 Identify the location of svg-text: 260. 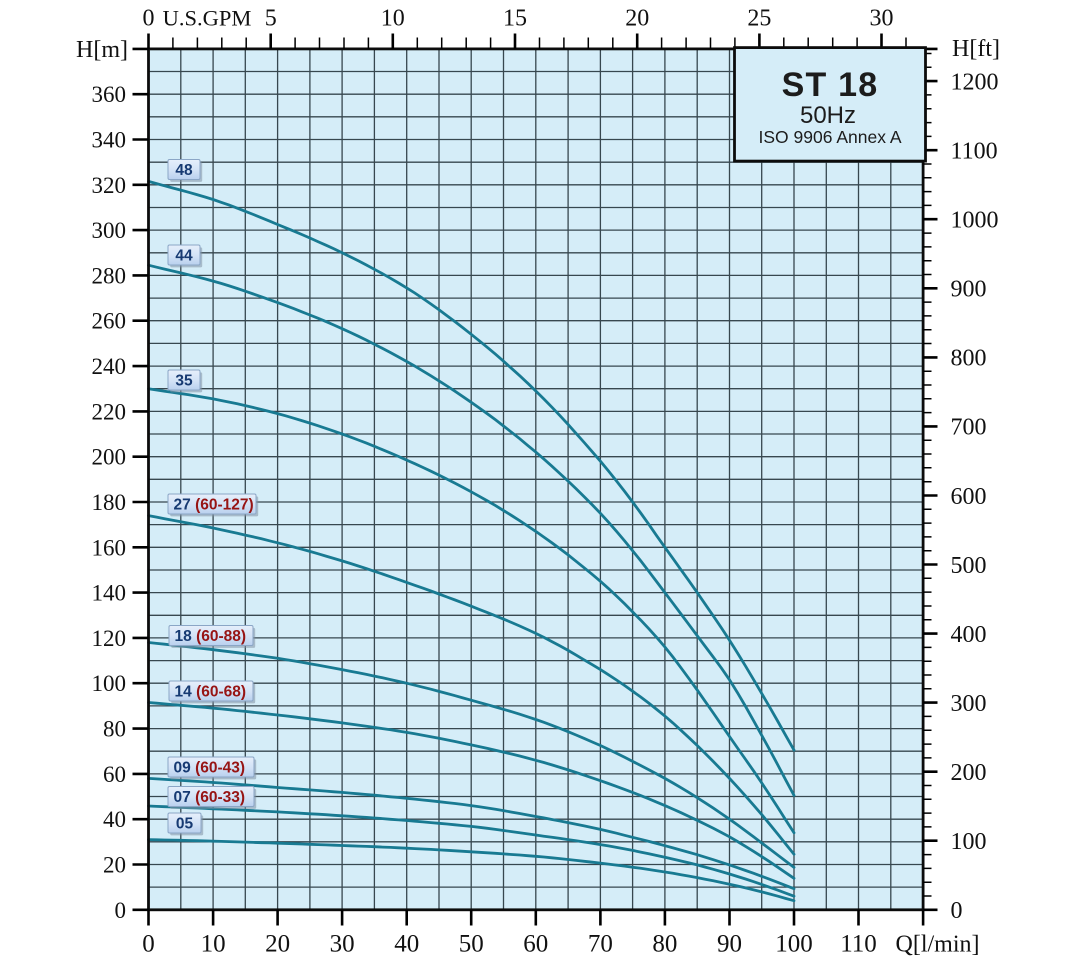
(109, 321).